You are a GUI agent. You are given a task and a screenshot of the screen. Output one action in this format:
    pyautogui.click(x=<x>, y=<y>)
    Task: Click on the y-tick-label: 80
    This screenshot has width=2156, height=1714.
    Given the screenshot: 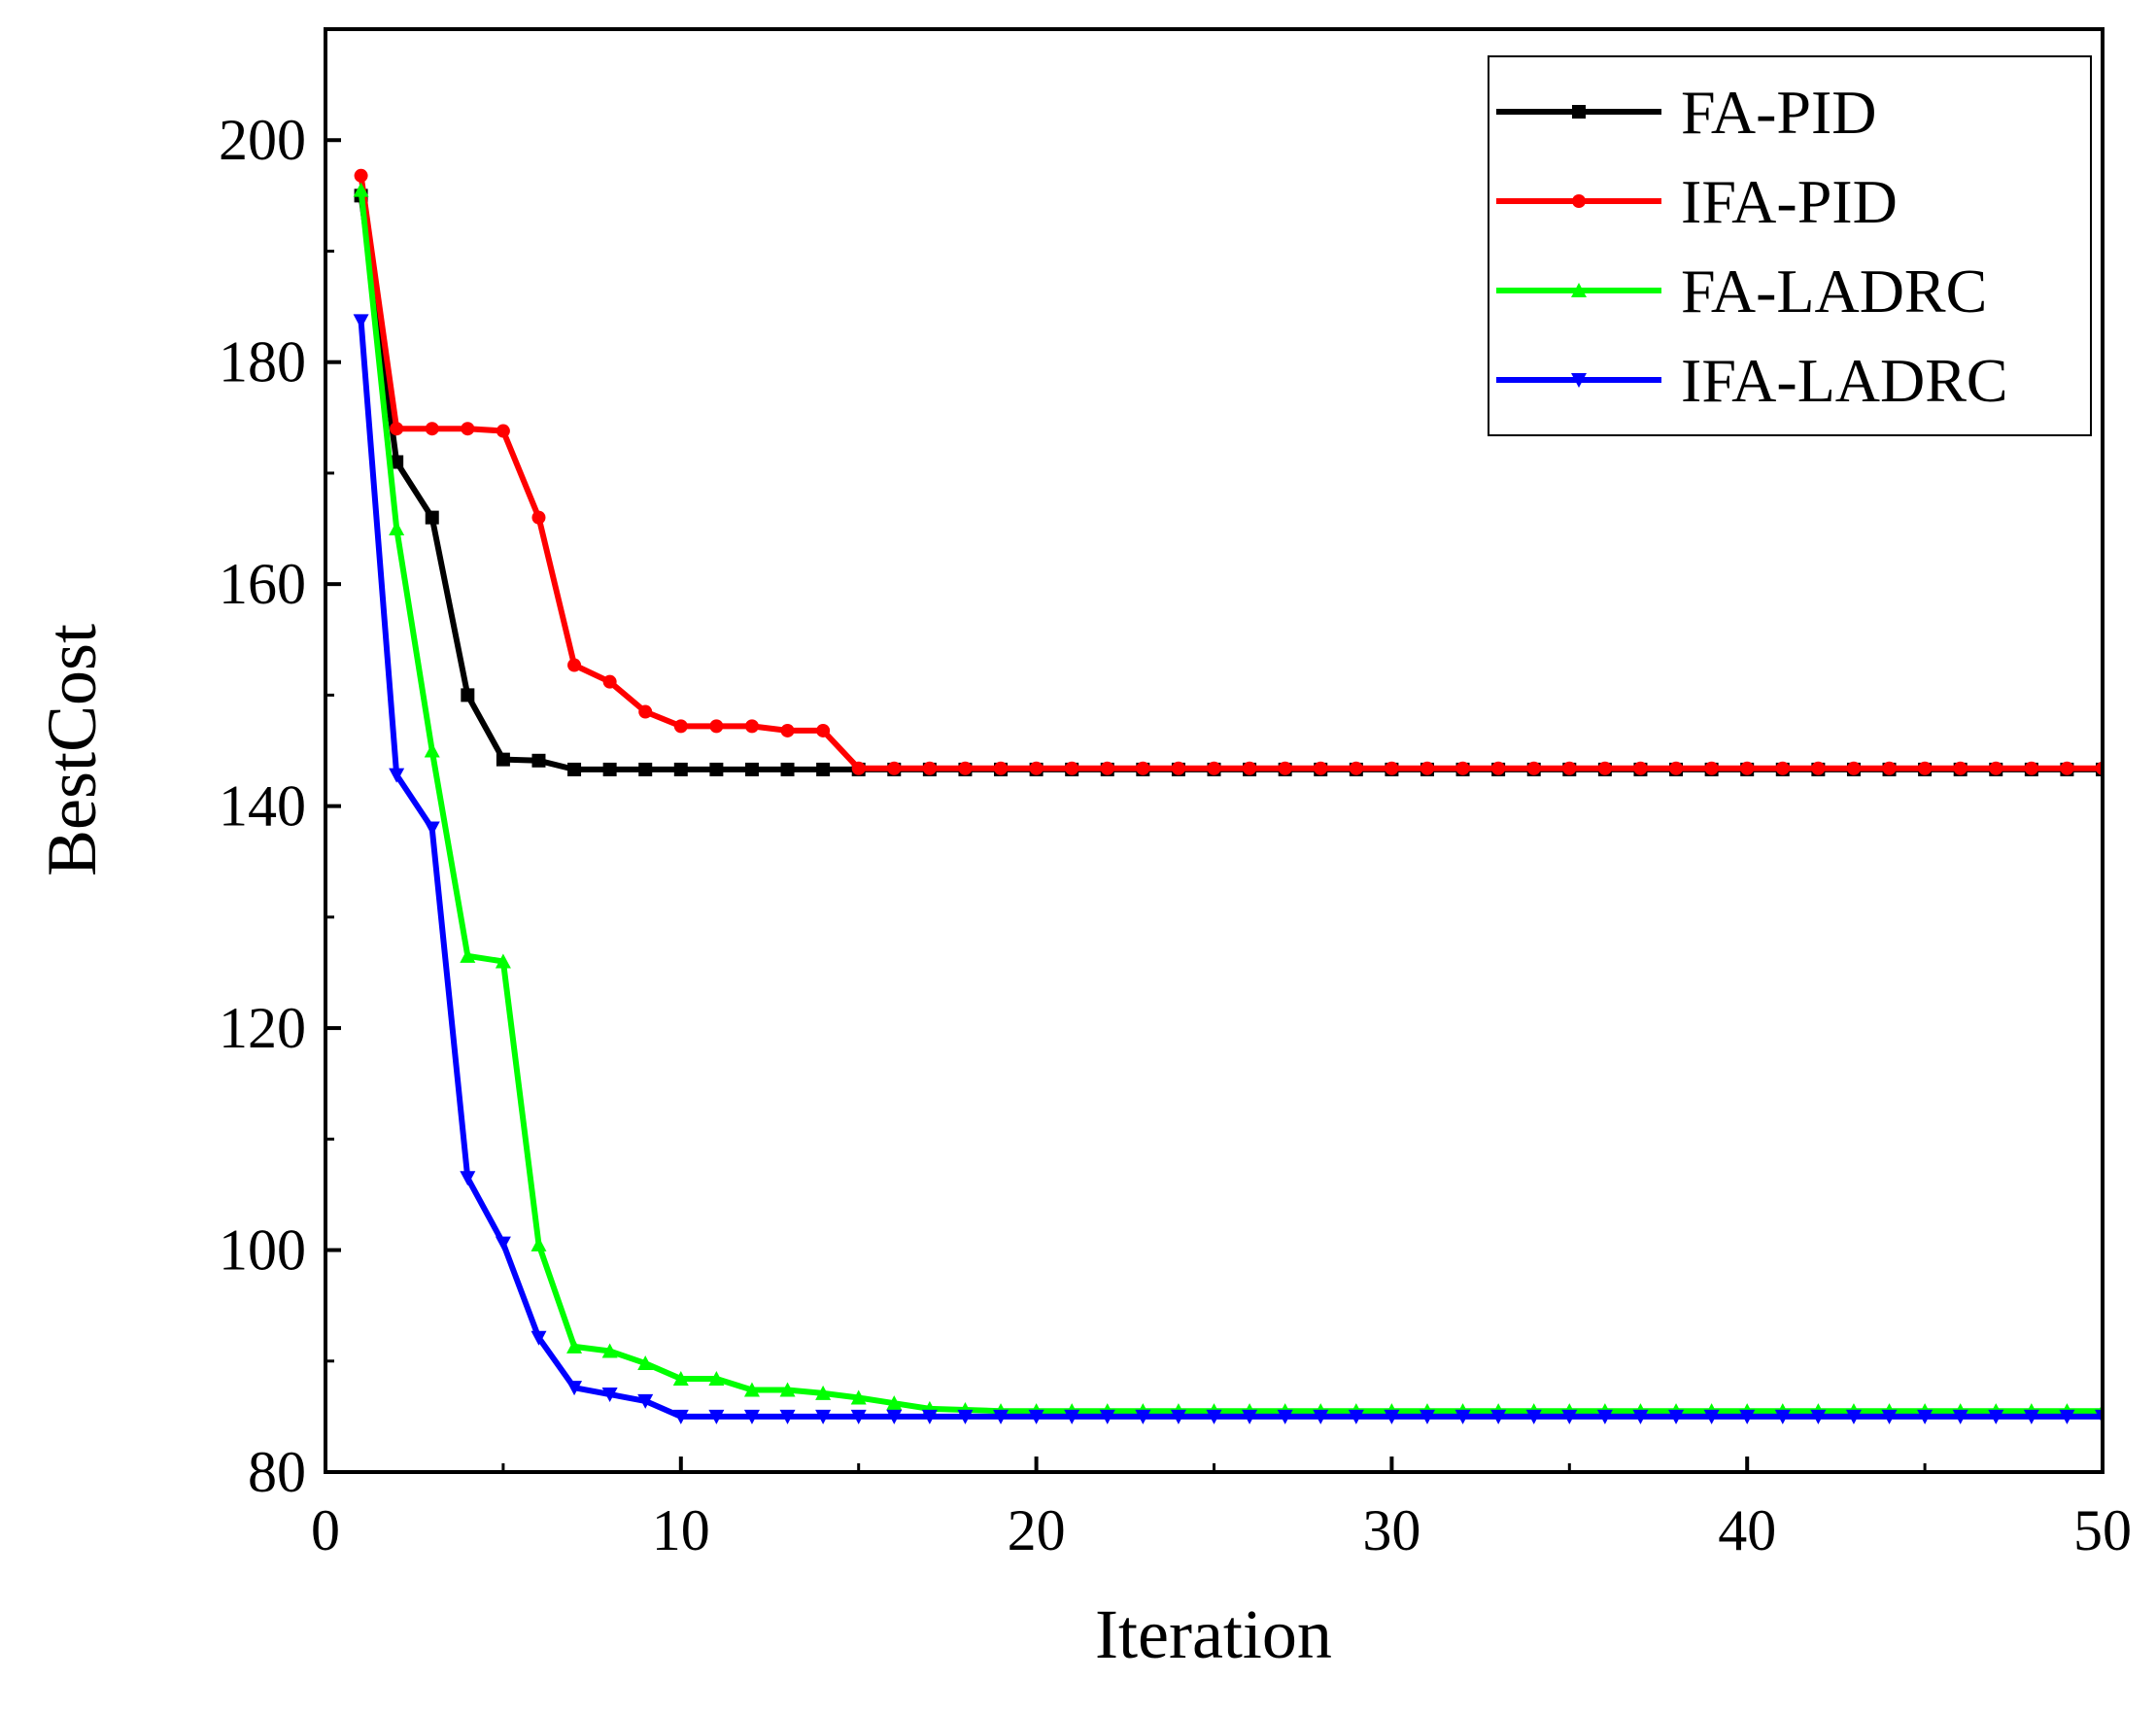 What is the action you would take?
    pyautogui.click(x=277, y=1472)
    